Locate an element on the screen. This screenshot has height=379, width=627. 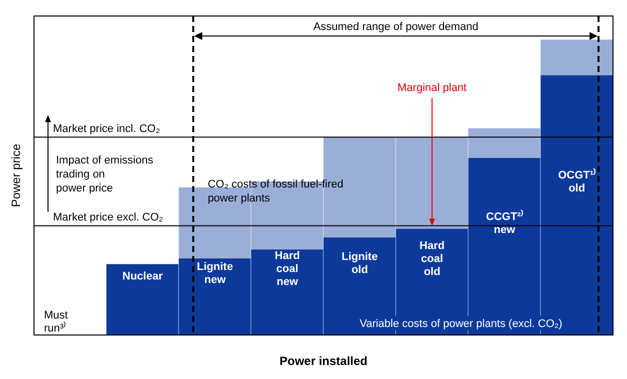
x-axis-title: Power installed is located at coordinates (323, 361).